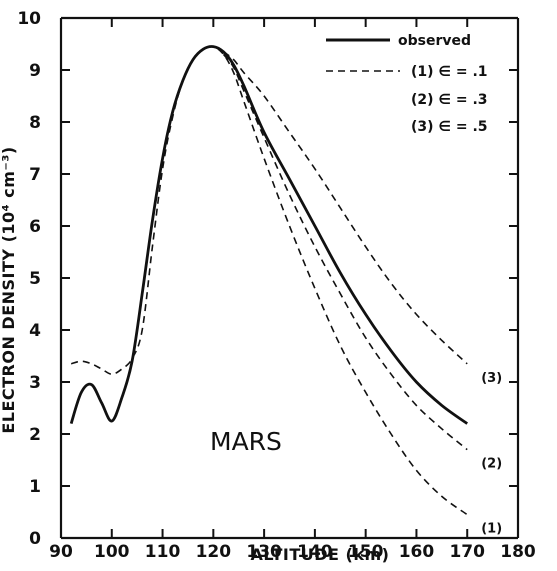  I want to click on x-tick-label: 90, so click(61, 552).